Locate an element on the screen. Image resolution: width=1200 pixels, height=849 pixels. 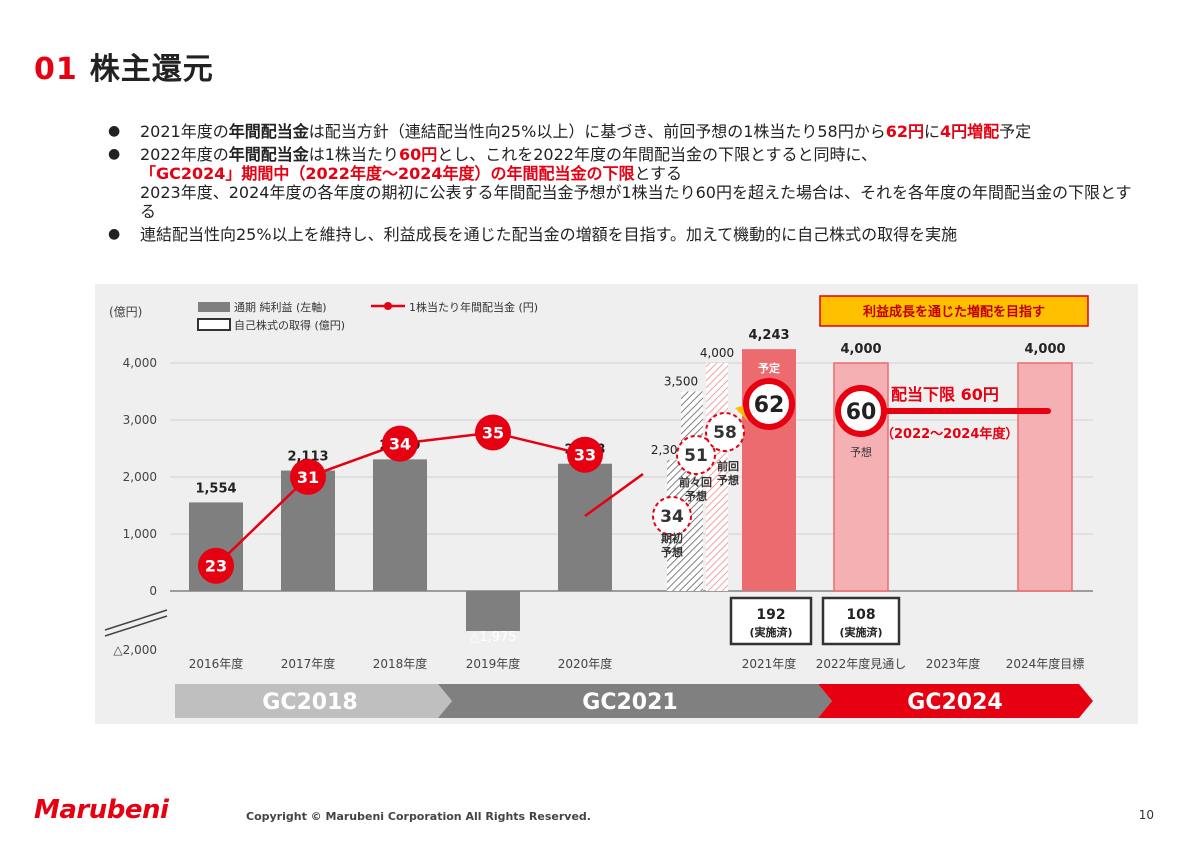
legend-buyback-label: 自己株式の取得 (億円) is located at coordinates (289, 325).